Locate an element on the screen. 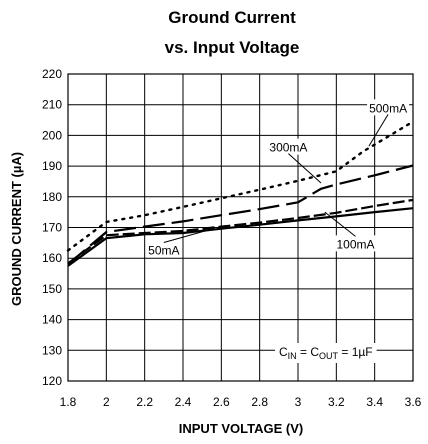  x-tick-label: 2.8 is located at coordinates (259, 402).